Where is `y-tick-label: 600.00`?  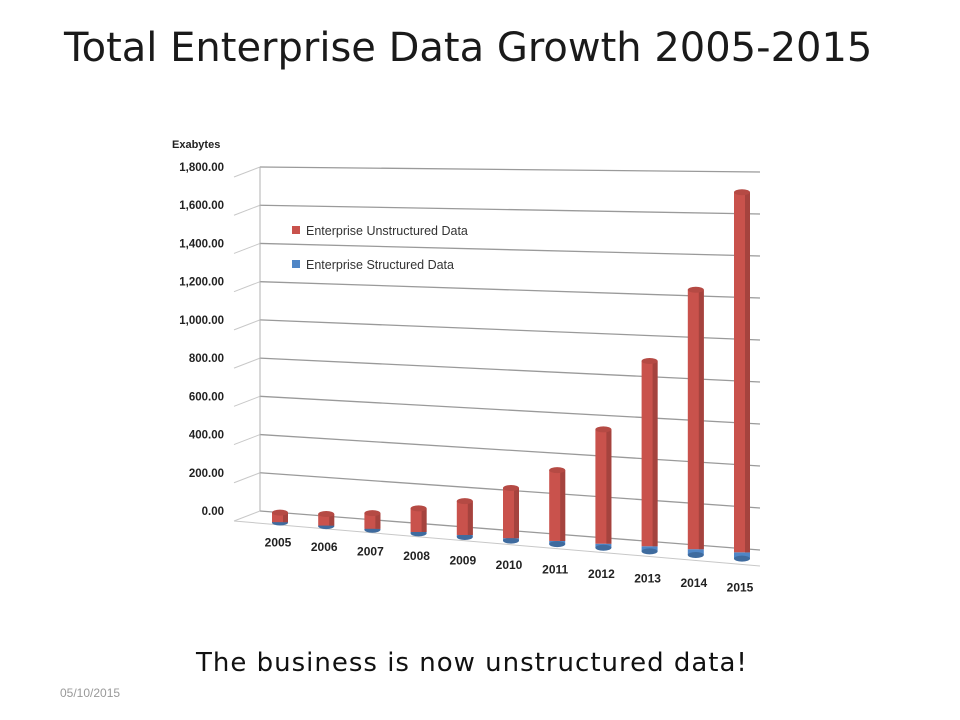 y-tick-label: 600.00 is located at coordinates (206, 397).